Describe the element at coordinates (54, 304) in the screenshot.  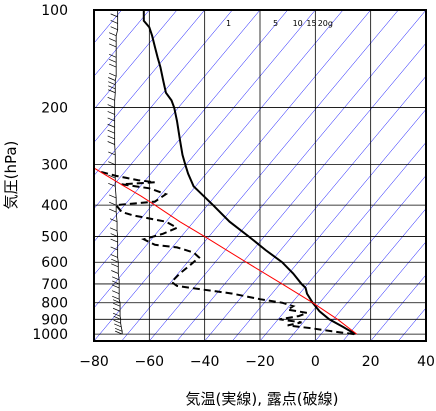
I see `y-tick-label: 800` at that location.